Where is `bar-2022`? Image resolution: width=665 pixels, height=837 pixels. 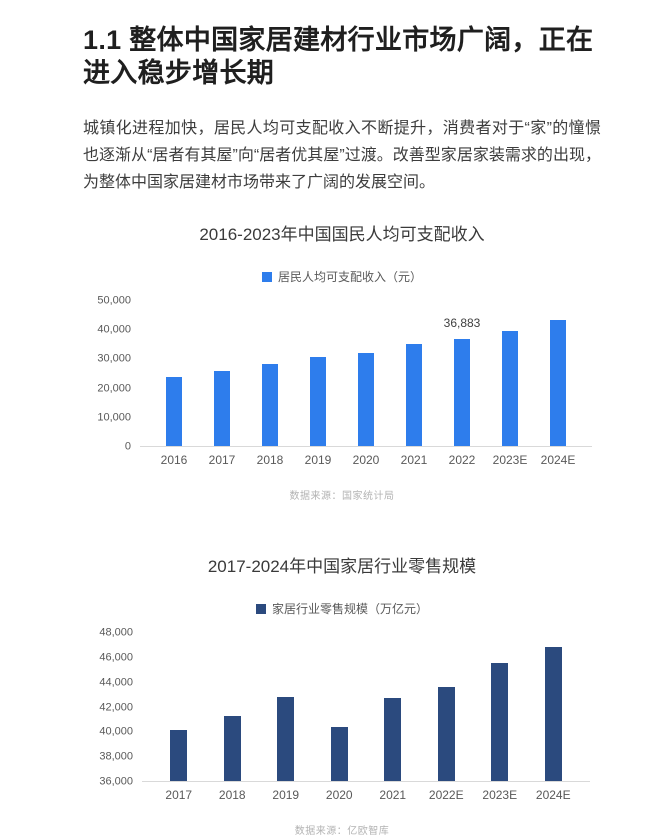
bar-2022 is located at coordinates (462, 392).